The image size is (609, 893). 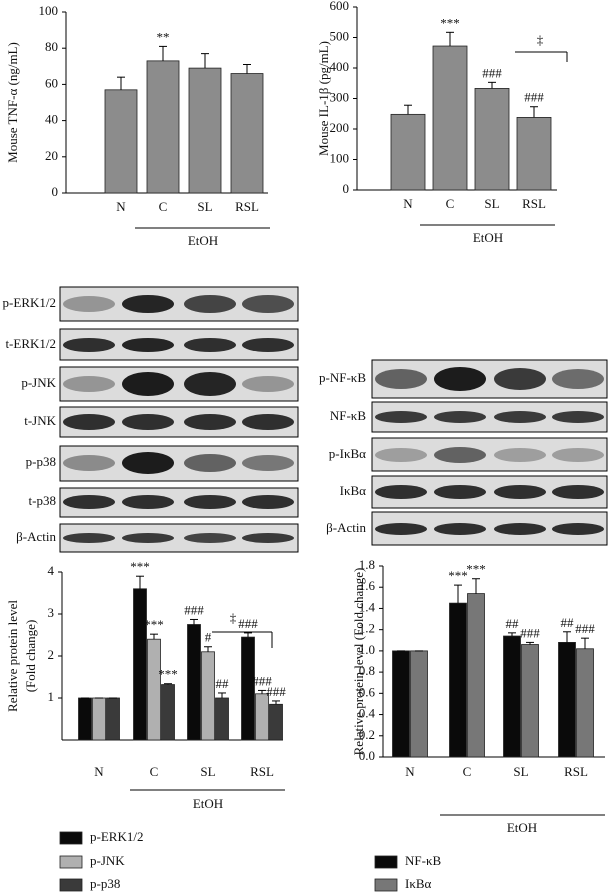 I want to click on y-tick-label: 1, so click(x=51, y=696).